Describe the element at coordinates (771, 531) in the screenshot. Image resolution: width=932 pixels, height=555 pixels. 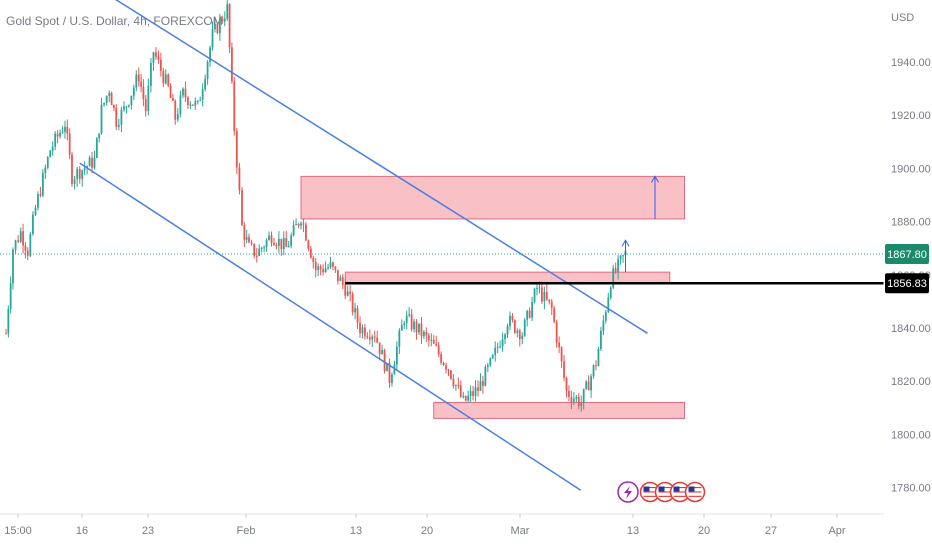
I see `time-tick-label: 27` at that location.